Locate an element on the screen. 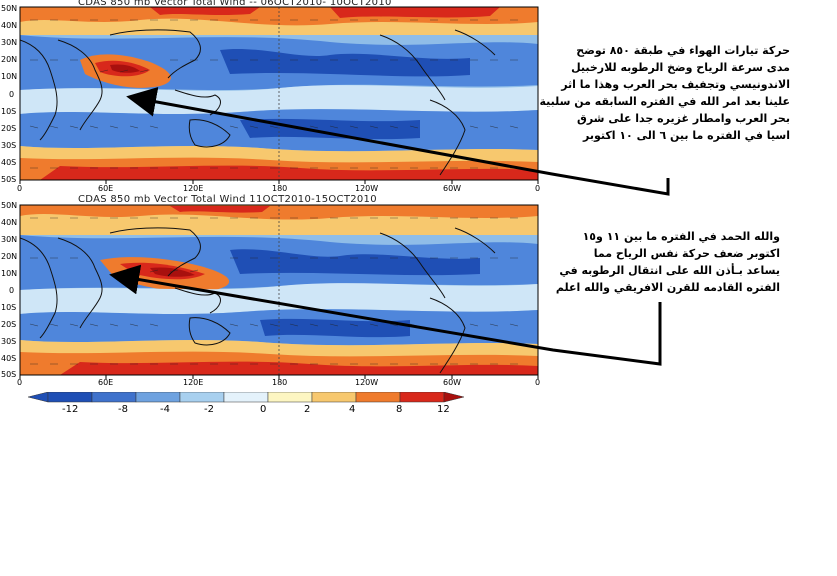 This screenshot has height=576, width=837. annotation-line: حركة تيارات الهواء في طبقة ٨٥٠ توضح is located at coordinates (683, 50).